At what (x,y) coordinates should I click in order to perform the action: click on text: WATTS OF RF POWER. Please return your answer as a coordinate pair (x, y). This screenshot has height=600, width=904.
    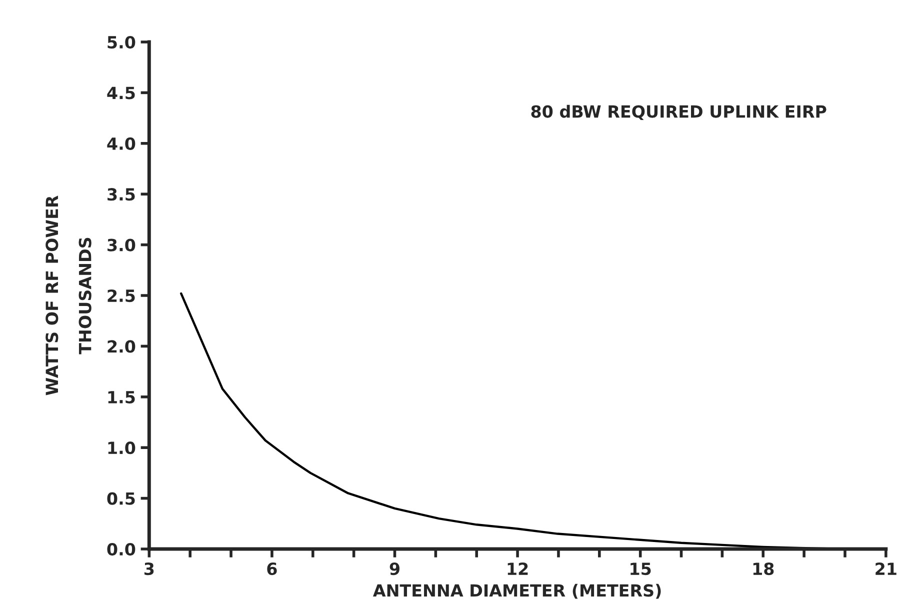
    Looking at the image, I should click on (52, 296).